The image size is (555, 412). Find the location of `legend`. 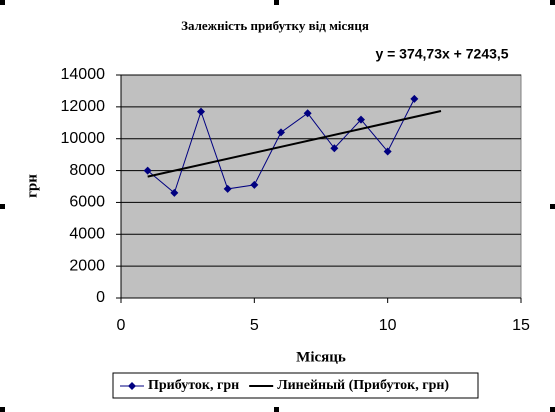

legend is located at coordinates (295, 385).